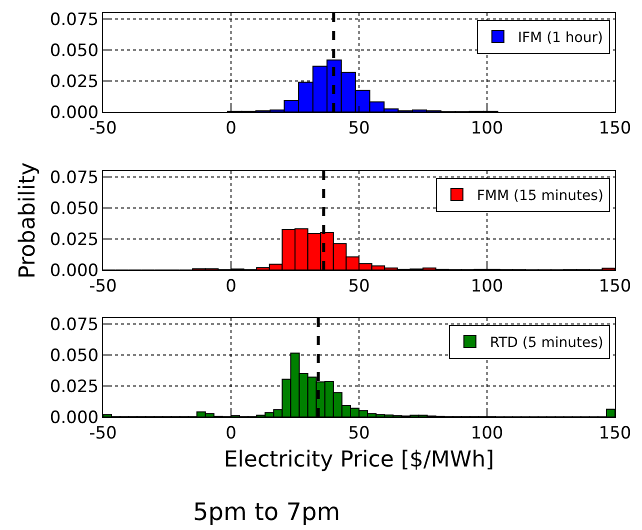 The image size is (642, 530). What do you see at coordinates (359, 459) in the screenshot?
I see `x-axis-title: Electricity Price [$/MWh]` at bounding box center [359, 459].